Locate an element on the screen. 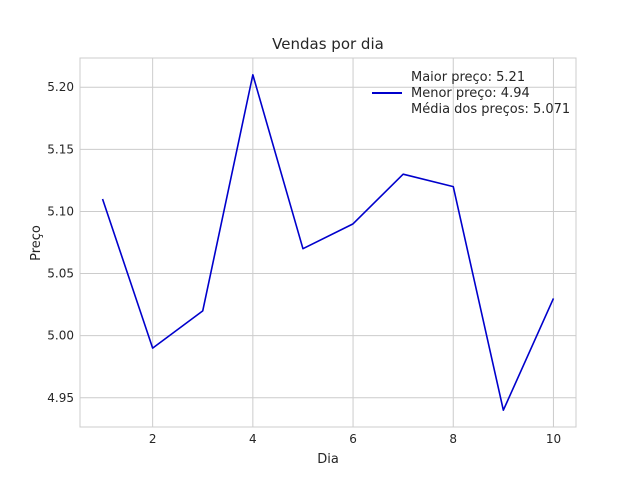  y-tick-label: 5.20 is located at coordinates (60, 87).